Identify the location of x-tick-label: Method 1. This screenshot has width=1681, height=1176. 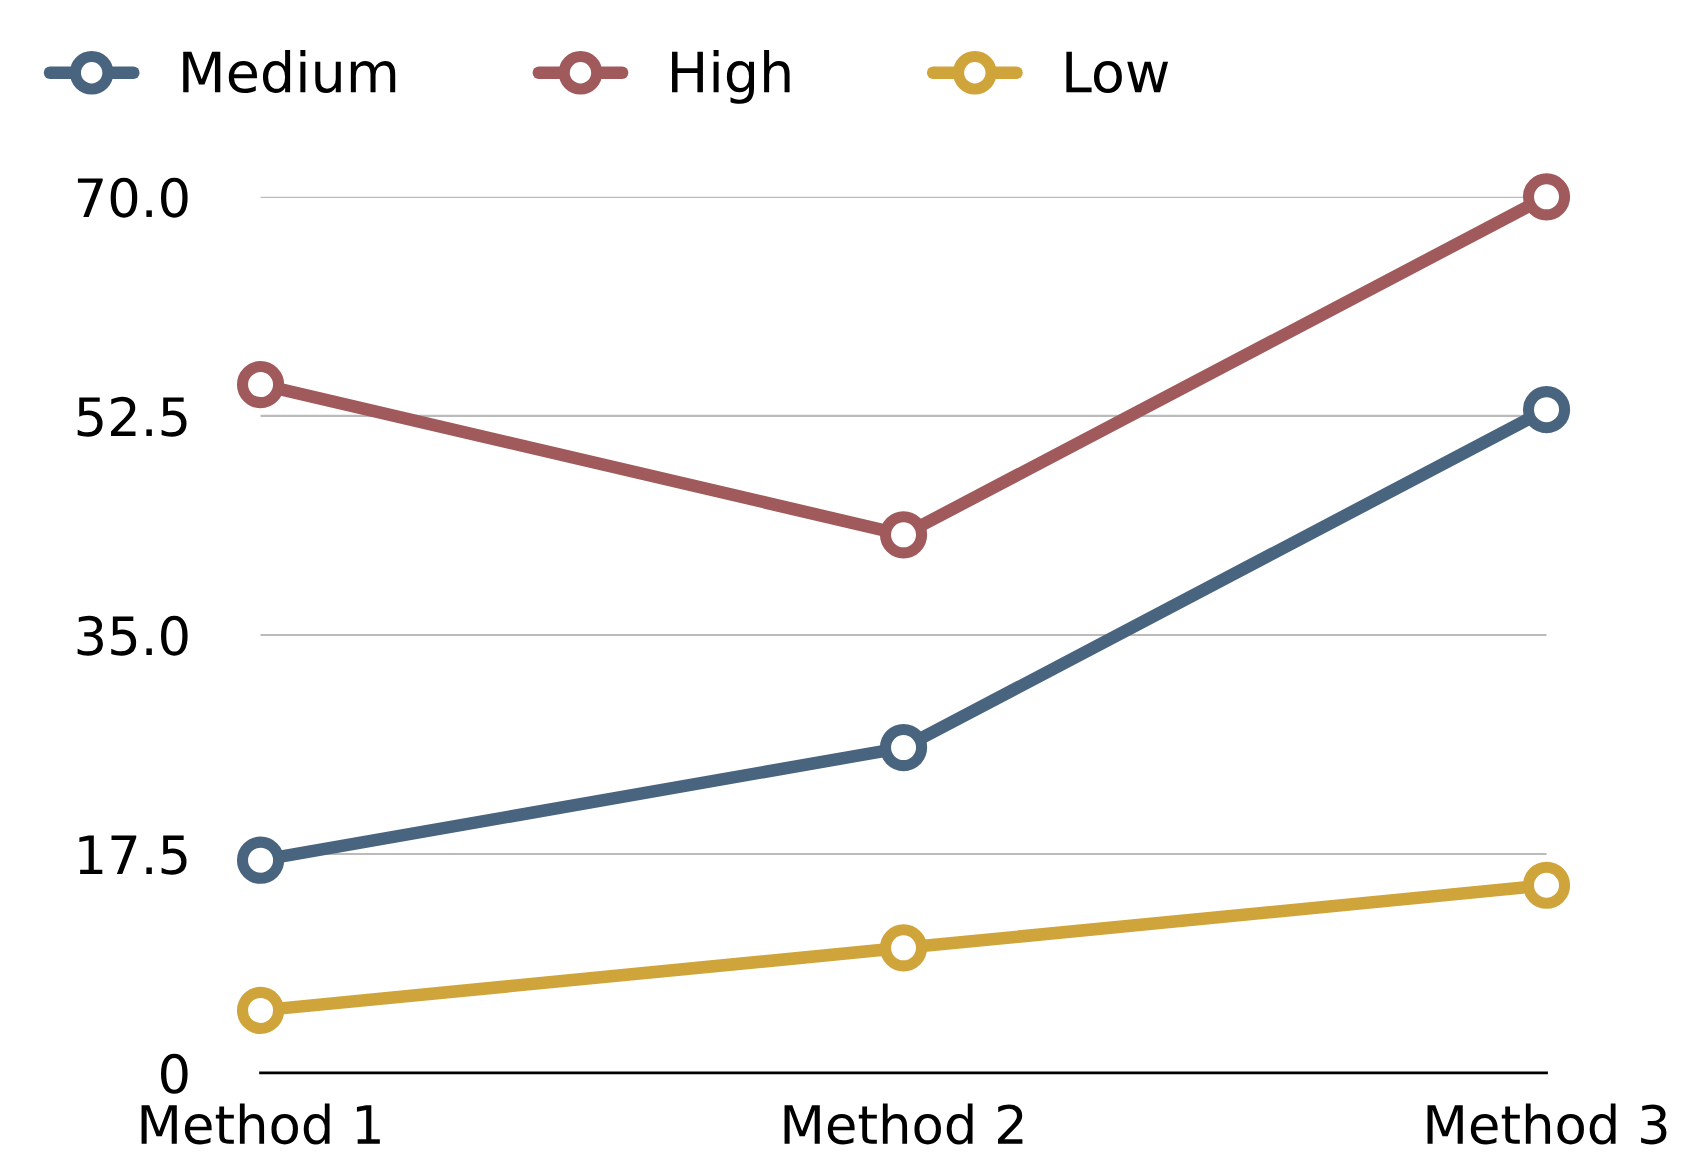
(260, 1124).